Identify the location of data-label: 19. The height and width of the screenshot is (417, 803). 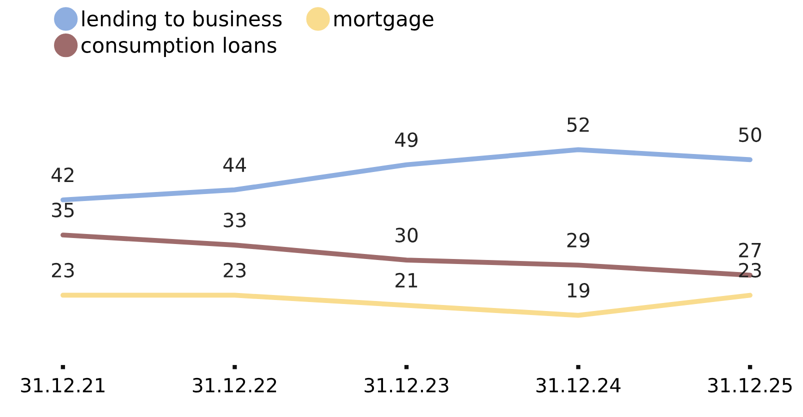
(579, 290).